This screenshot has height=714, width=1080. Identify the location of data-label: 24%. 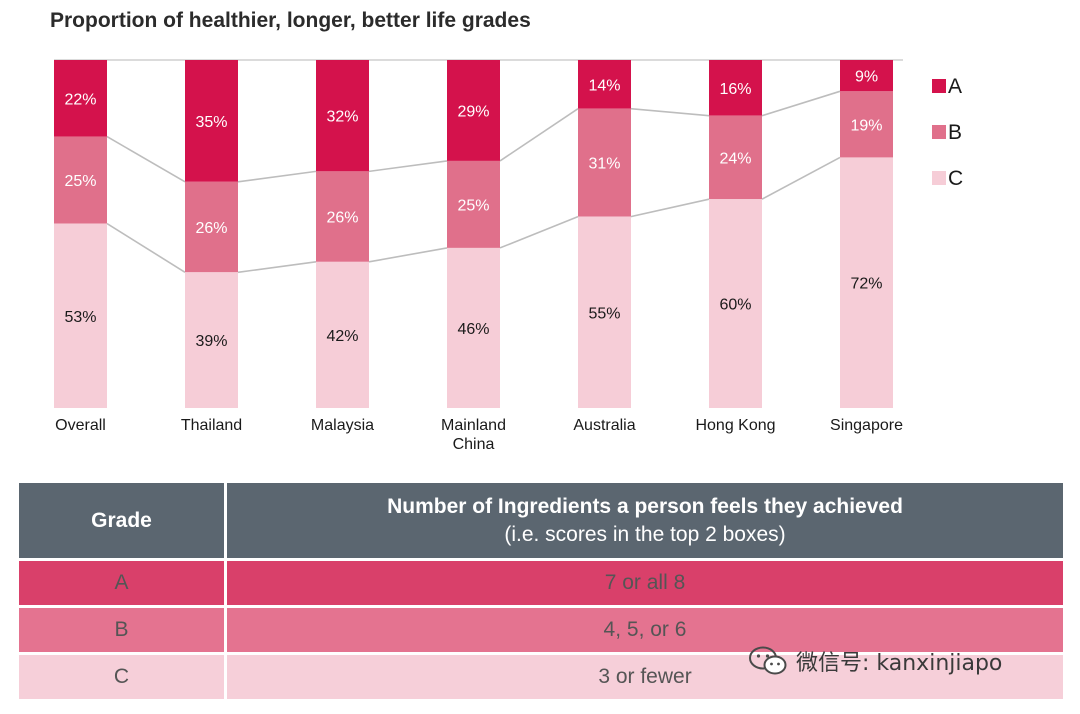
(735, 158).